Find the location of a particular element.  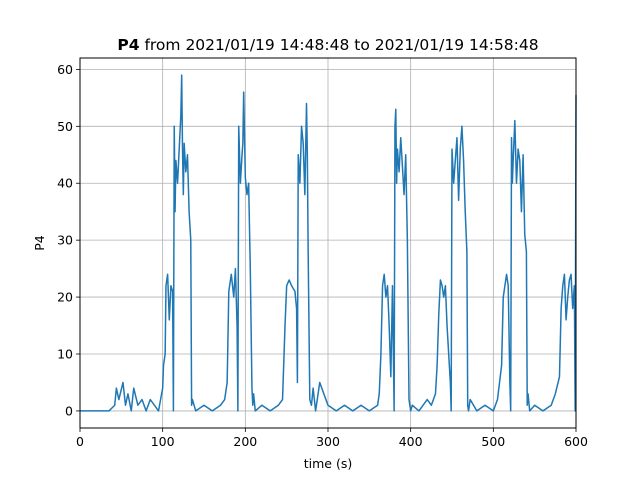

y-tick-label: 30 is located at coordinates (65, 240).